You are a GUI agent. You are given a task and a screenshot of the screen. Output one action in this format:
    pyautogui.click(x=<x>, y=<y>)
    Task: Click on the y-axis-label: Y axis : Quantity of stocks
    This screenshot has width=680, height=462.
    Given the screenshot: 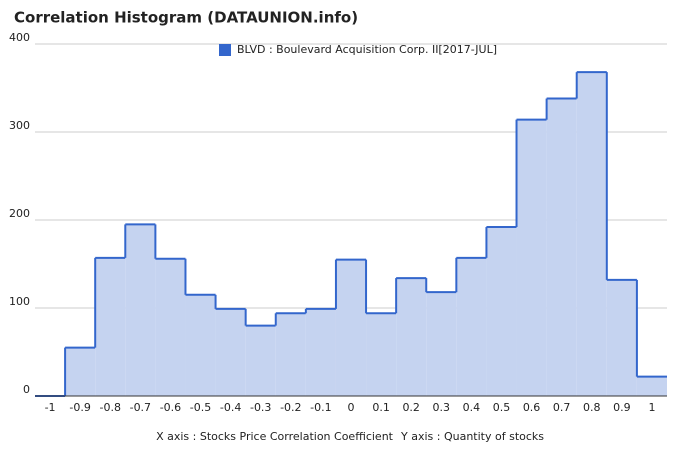 What is the action you would take?
    pyautogui.click(x=472, y=436)
    